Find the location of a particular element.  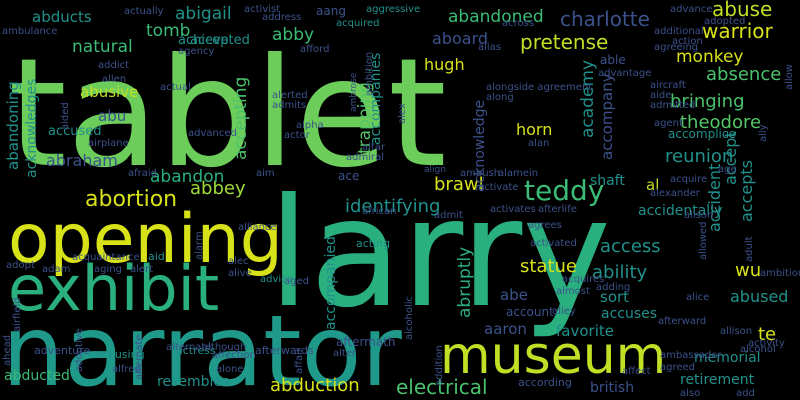

word-abduction: abduction is located at coordinates (315, 385).